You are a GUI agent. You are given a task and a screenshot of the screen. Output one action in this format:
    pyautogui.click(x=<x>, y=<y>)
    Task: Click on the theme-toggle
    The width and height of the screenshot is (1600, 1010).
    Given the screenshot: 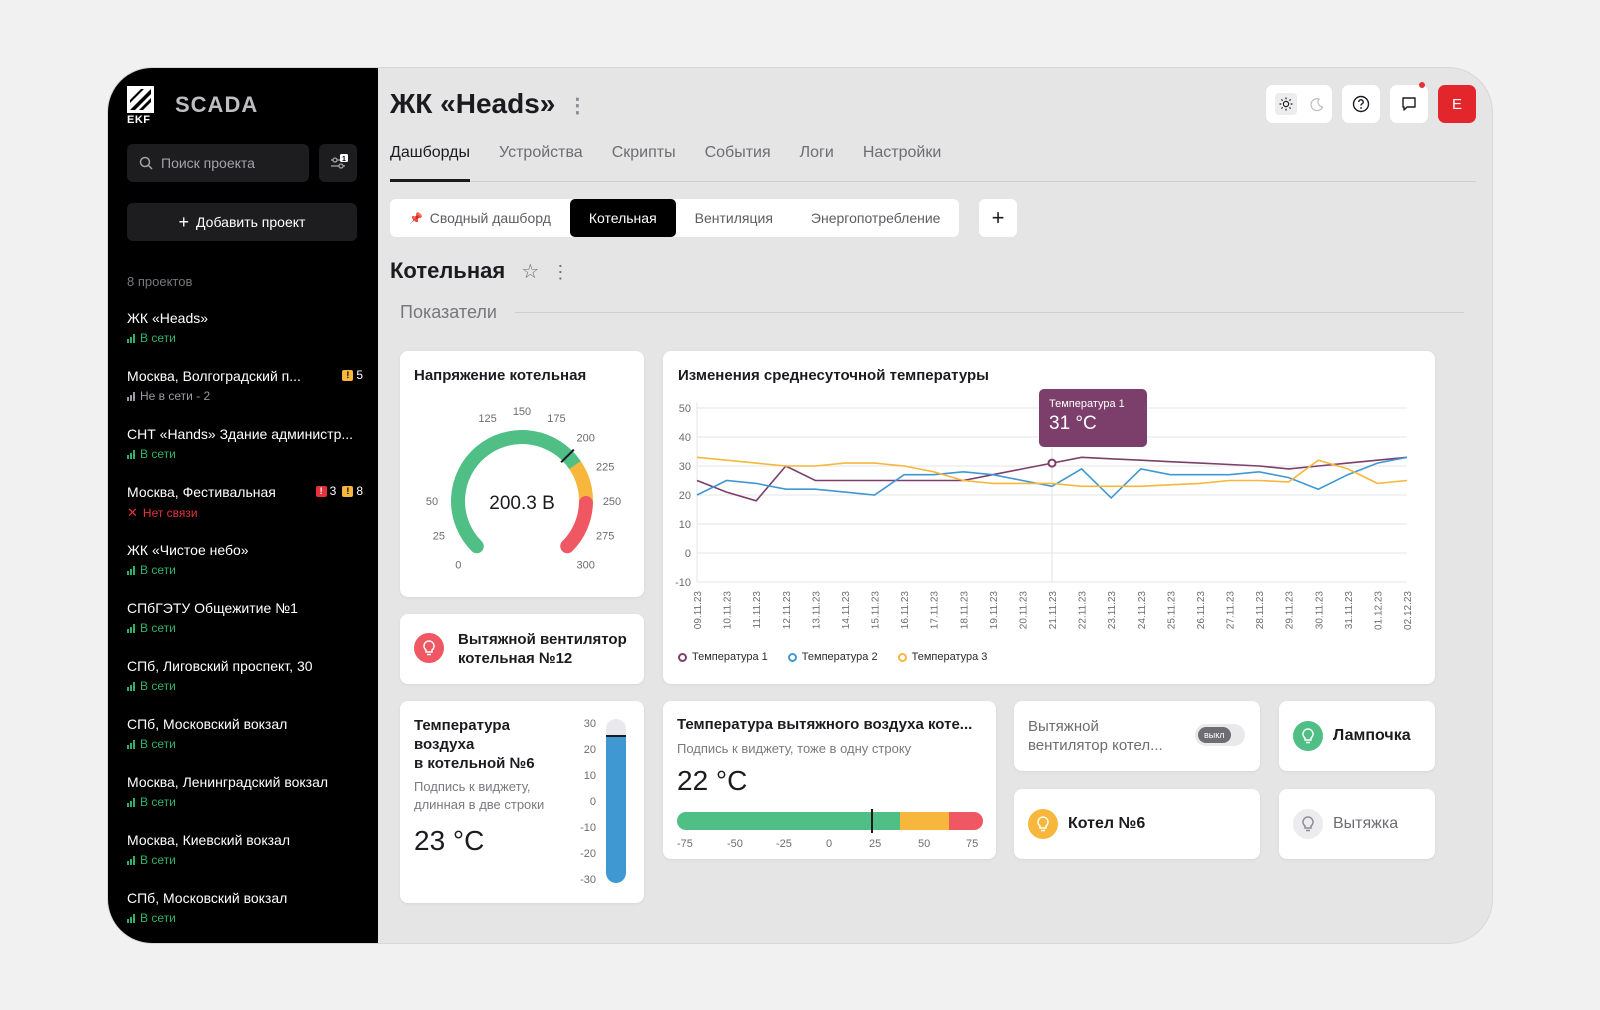 What is the action you would take?
    pyautogui.click(x=1299, y=104)
    